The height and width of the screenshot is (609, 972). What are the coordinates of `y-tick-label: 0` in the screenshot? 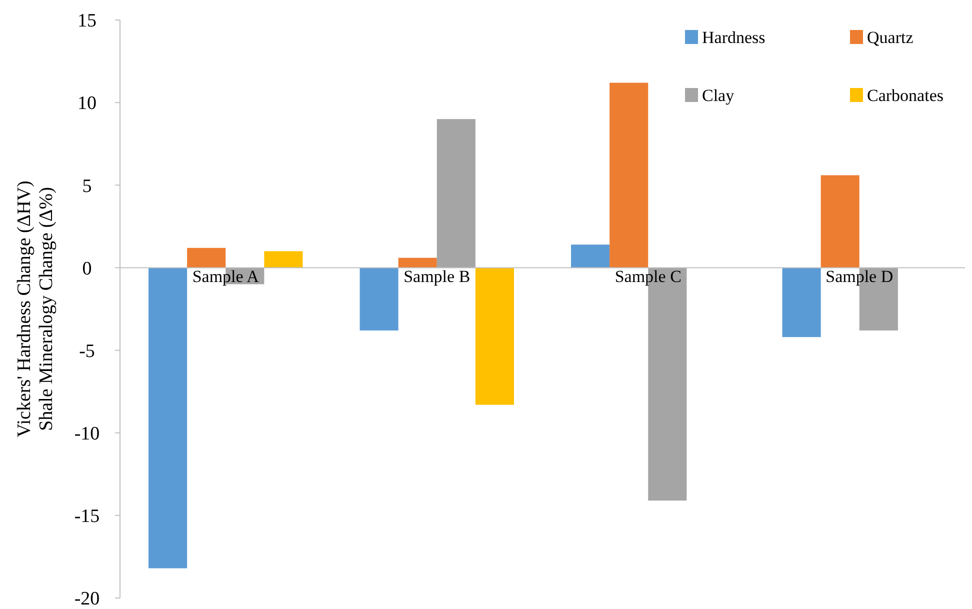 It's located at (87, 269).